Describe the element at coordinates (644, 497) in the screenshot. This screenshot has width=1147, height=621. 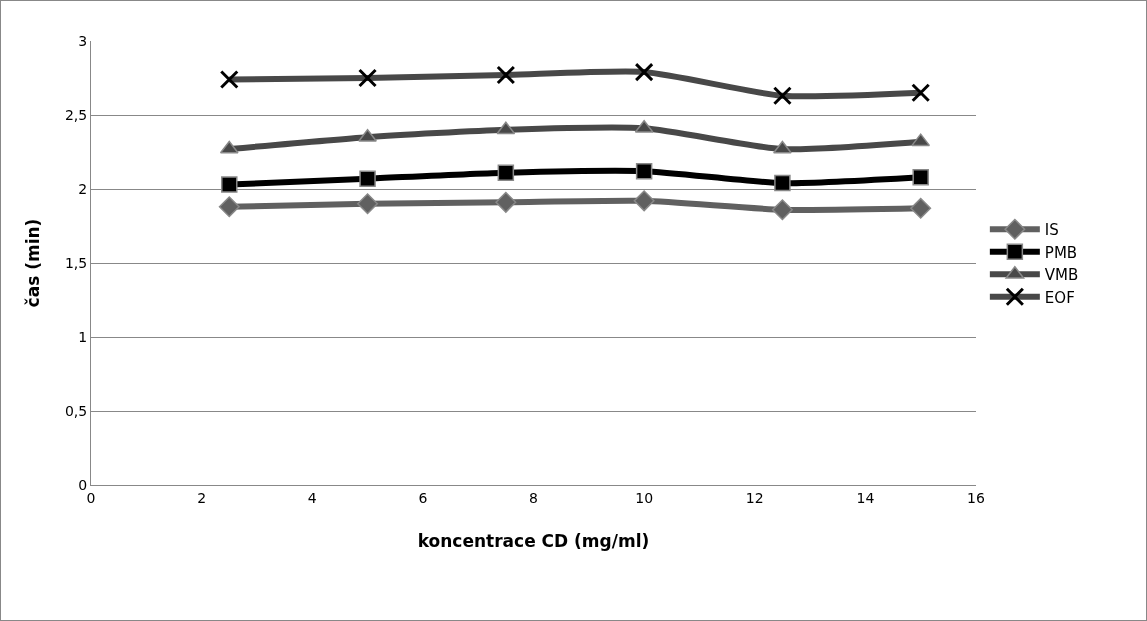
I see `x-tick-label: 10` at that location.